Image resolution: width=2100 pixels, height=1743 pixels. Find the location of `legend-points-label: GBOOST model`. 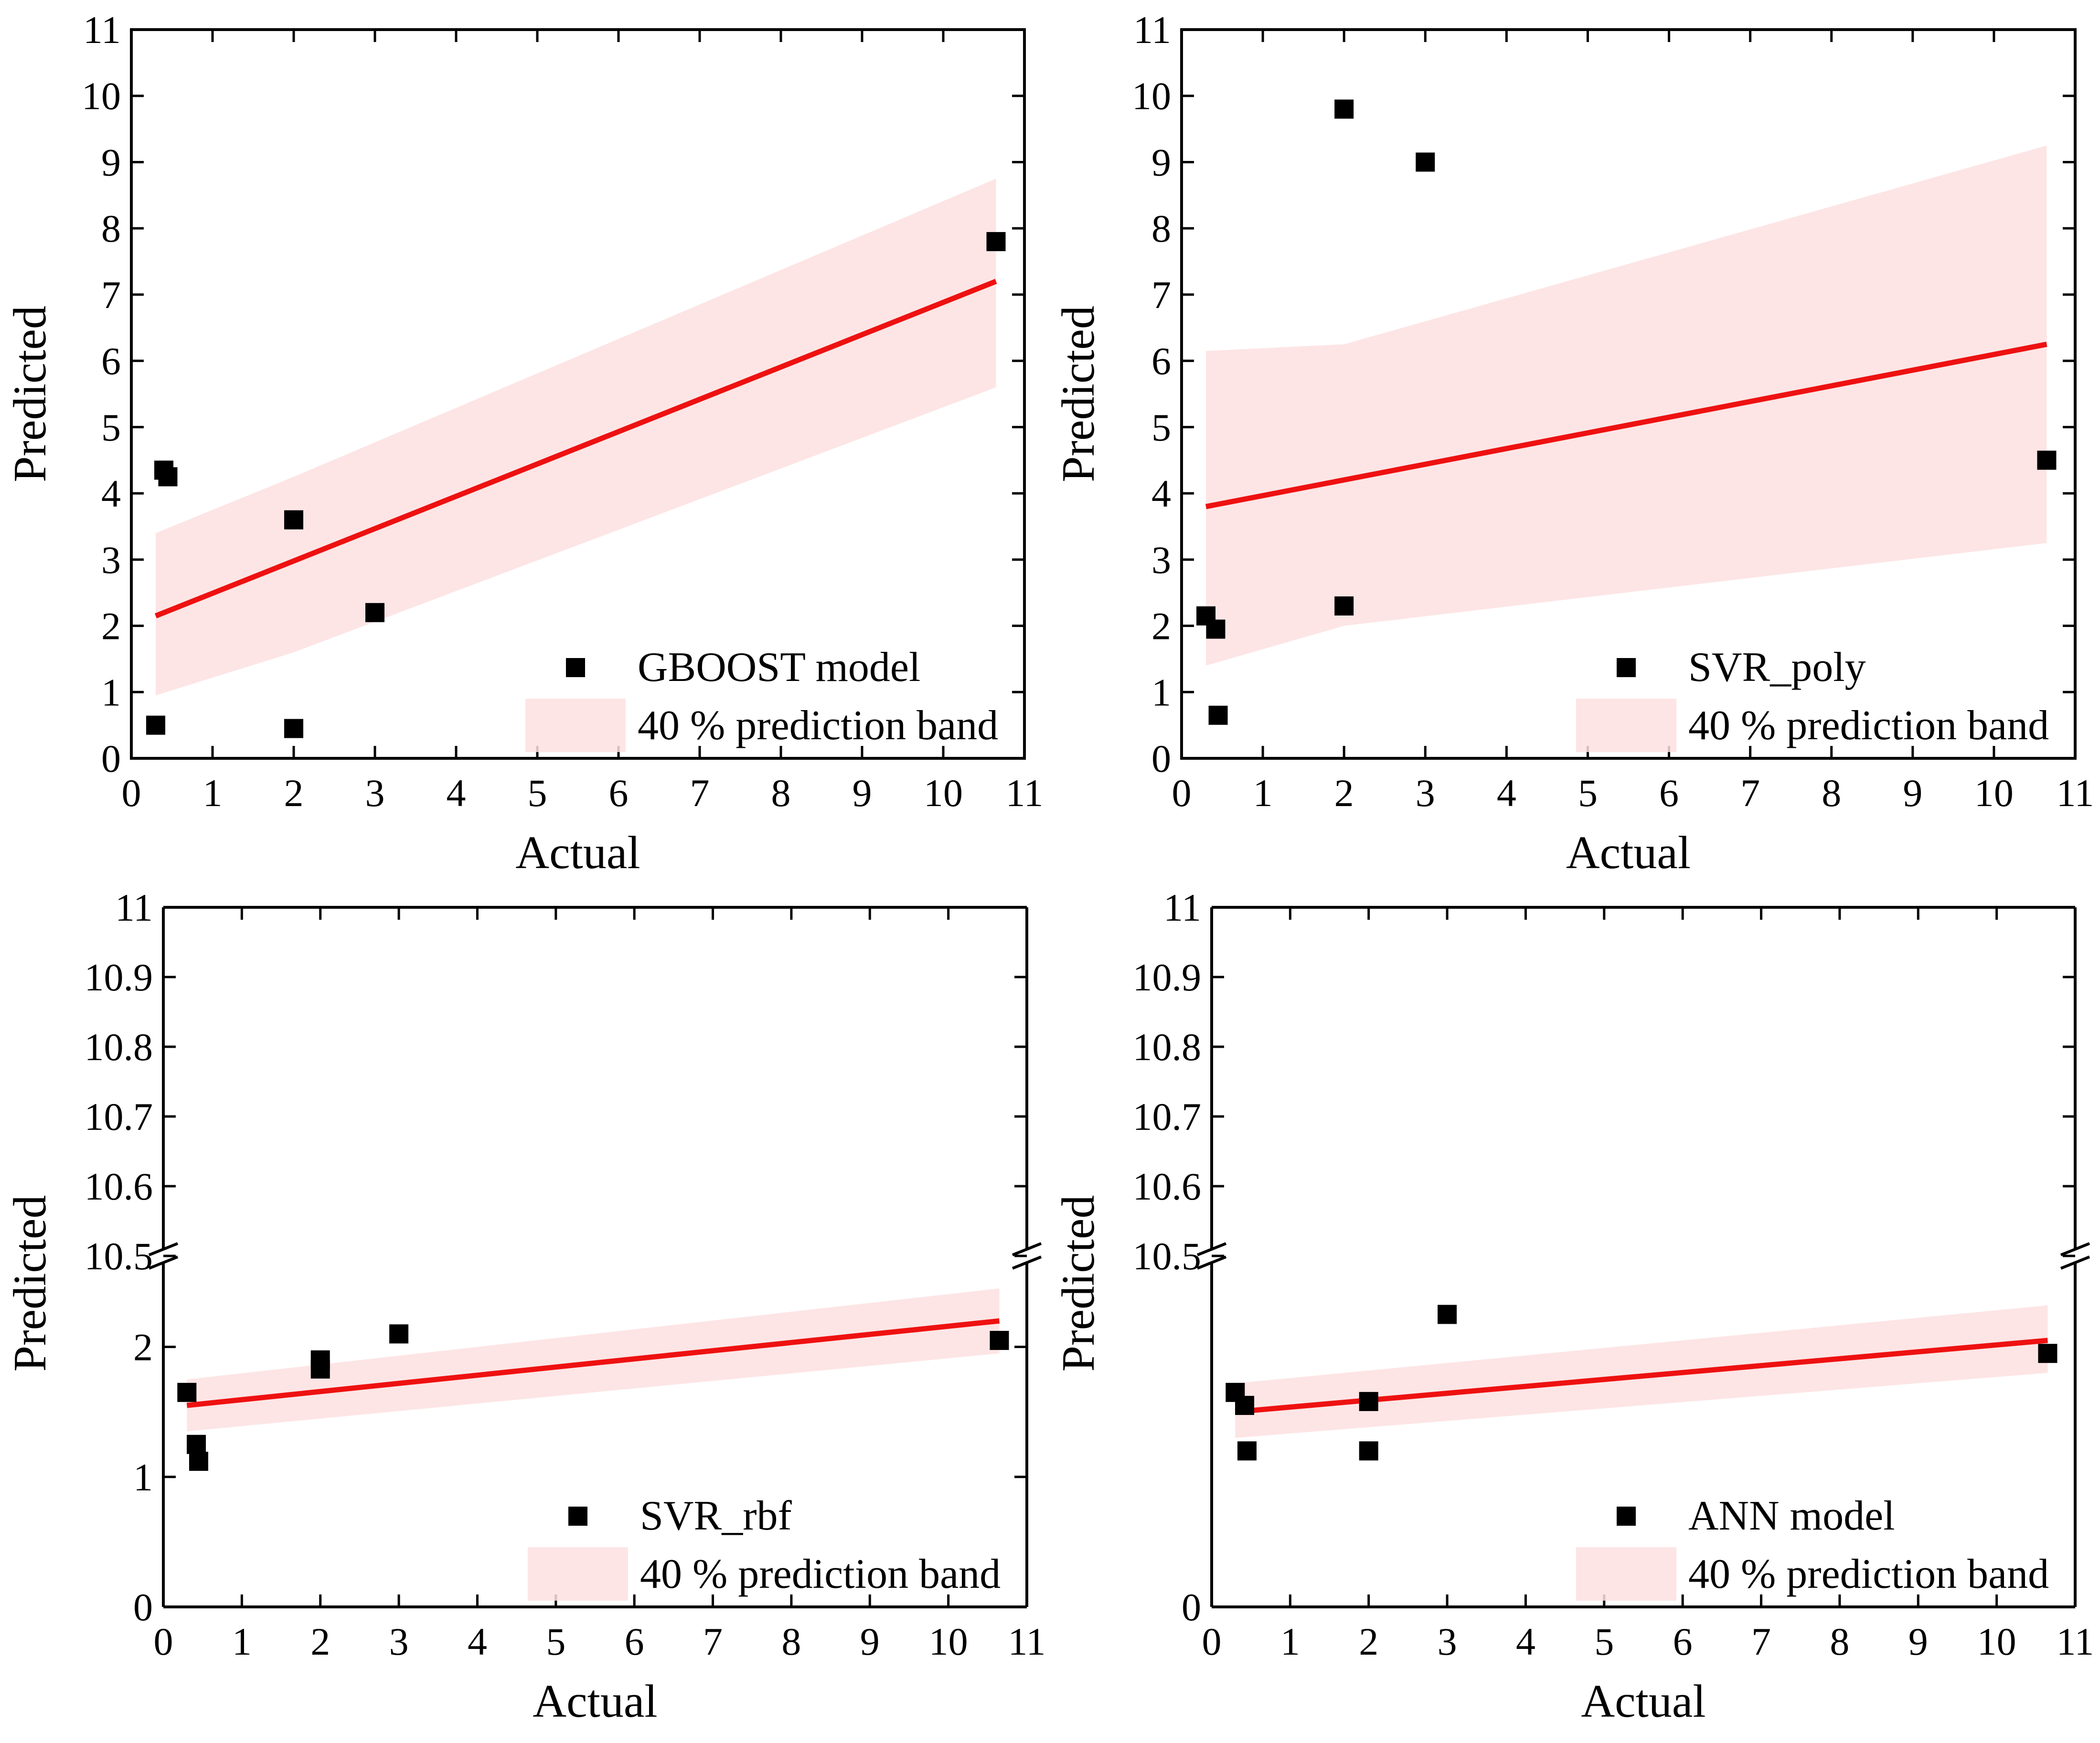

legend-points-label: GBOOST model is located at coordinates (779, 667).